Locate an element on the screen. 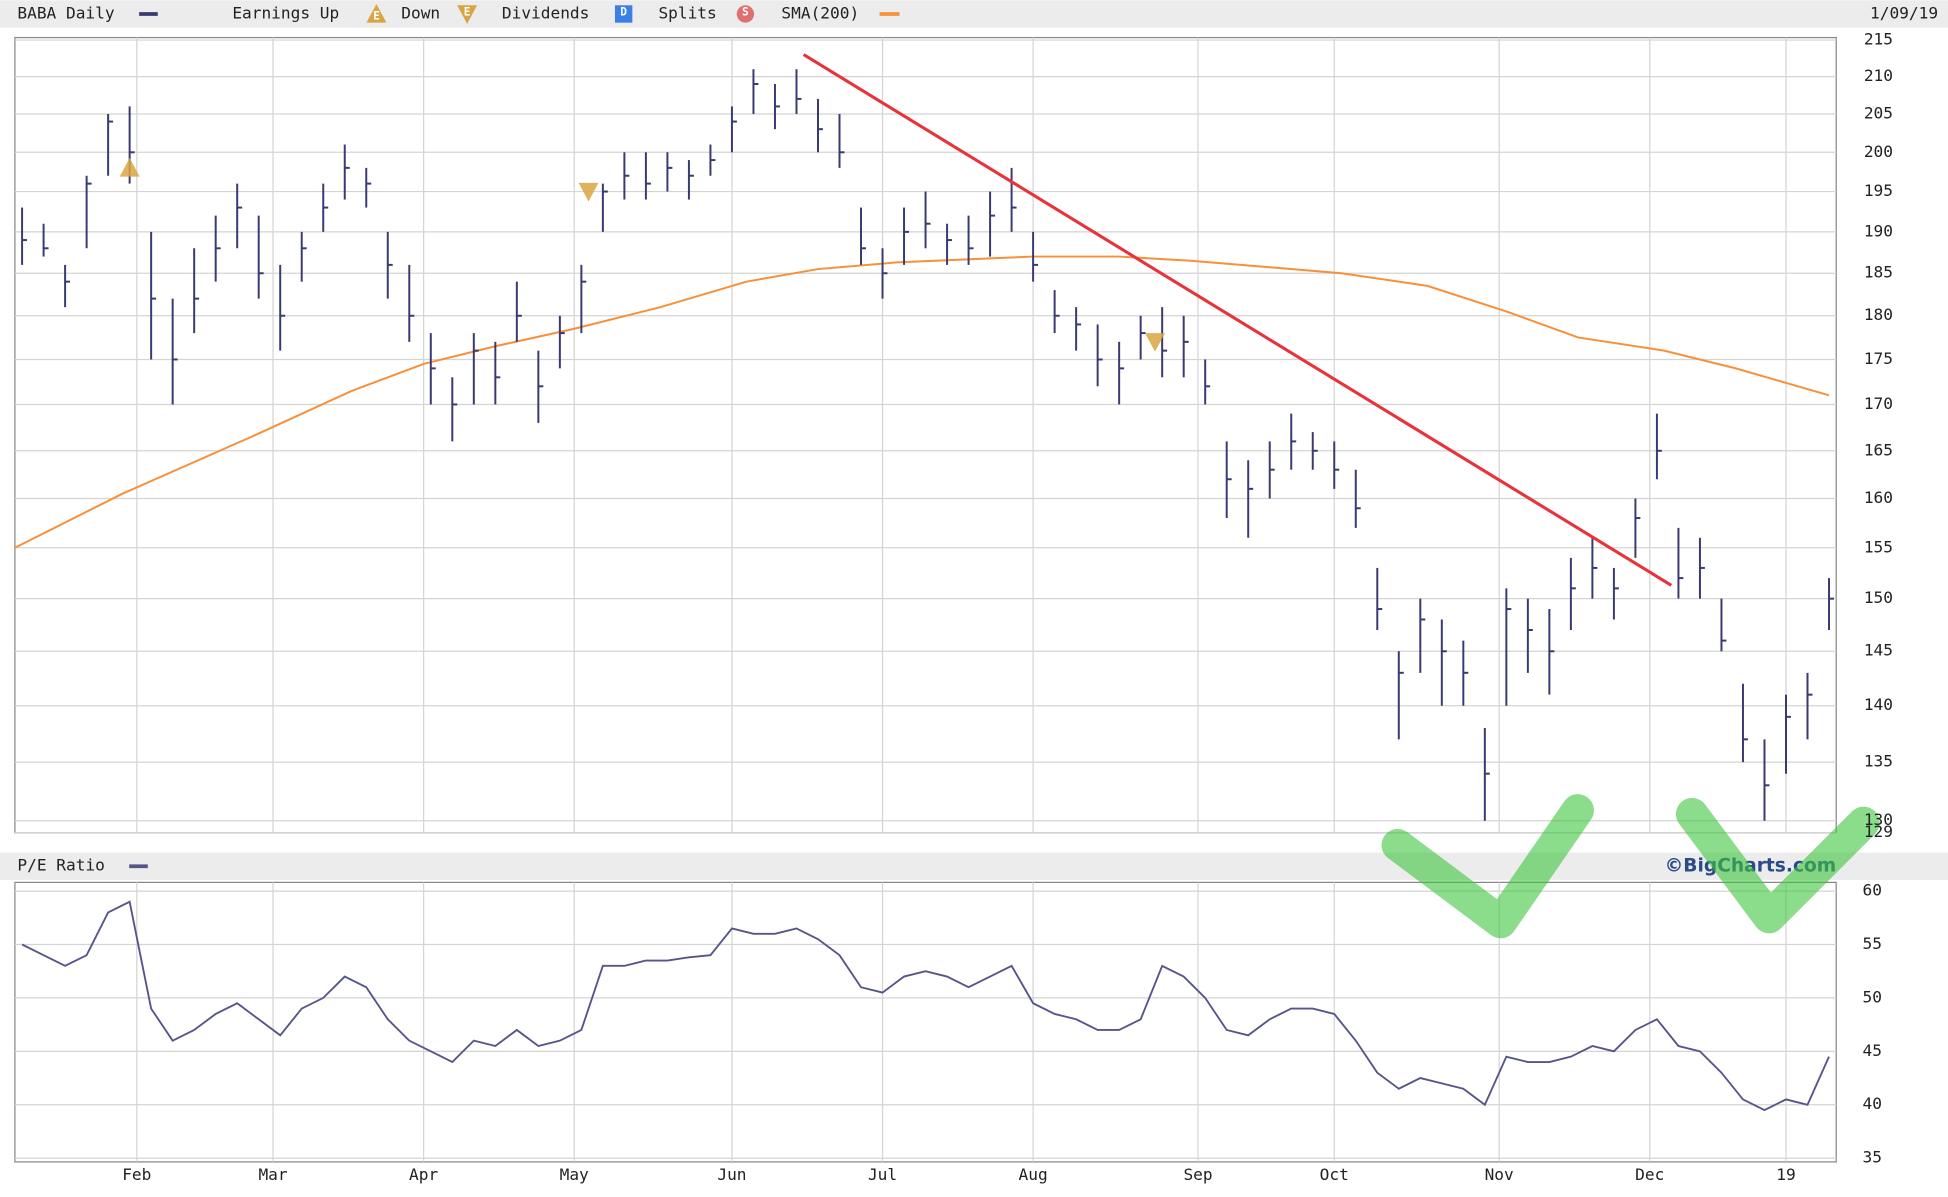 The image size is (1948, 1197). x-tick-label: Sep is located at coordinates (1197, 1174).